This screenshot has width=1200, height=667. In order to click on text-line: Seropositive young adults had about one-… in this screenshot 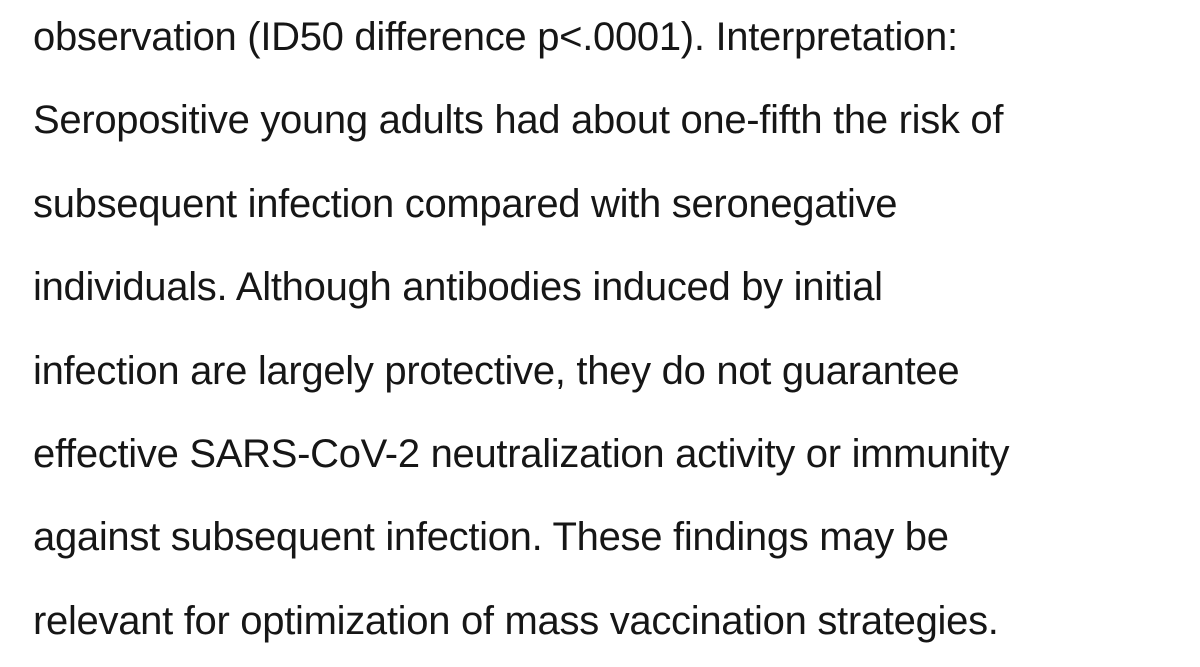, I will do `click(518, 120)`.